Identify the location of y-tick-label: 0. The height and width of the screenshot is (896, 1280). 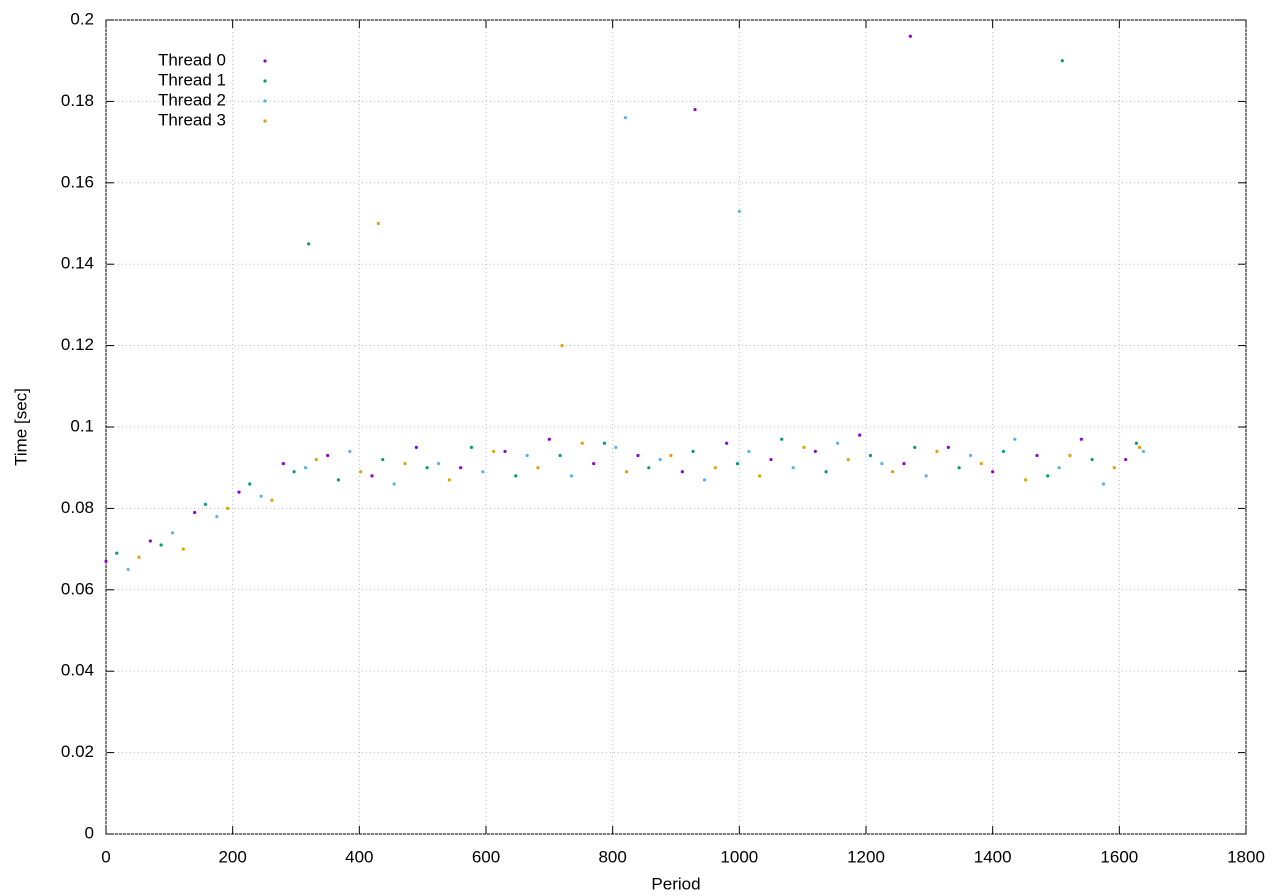
(89, 832).